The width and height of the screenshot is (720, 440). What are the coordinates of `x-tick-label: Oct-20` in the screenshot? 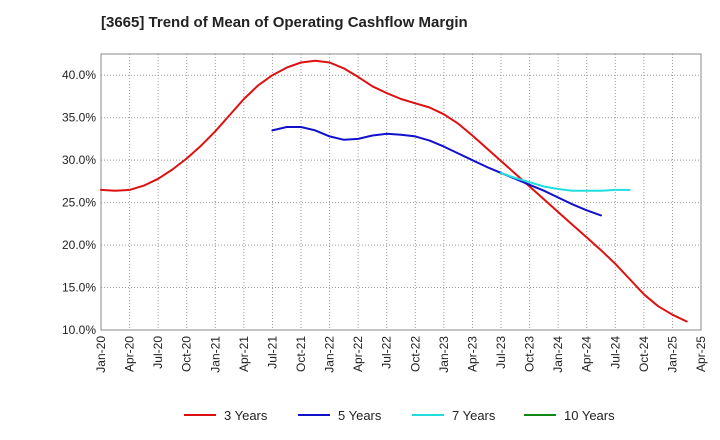 It's located at (187, 354).